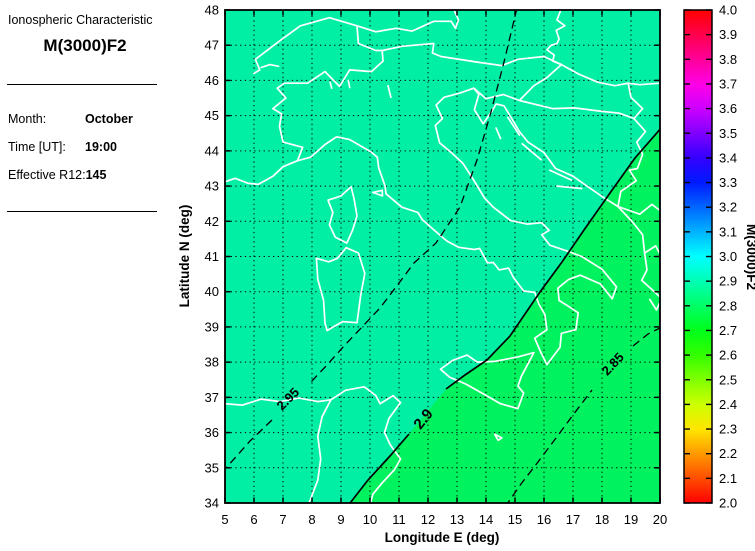  Describe the element at coordinates (212, 503) in the screenshot. I see `y-tick-label: 34` at that location.